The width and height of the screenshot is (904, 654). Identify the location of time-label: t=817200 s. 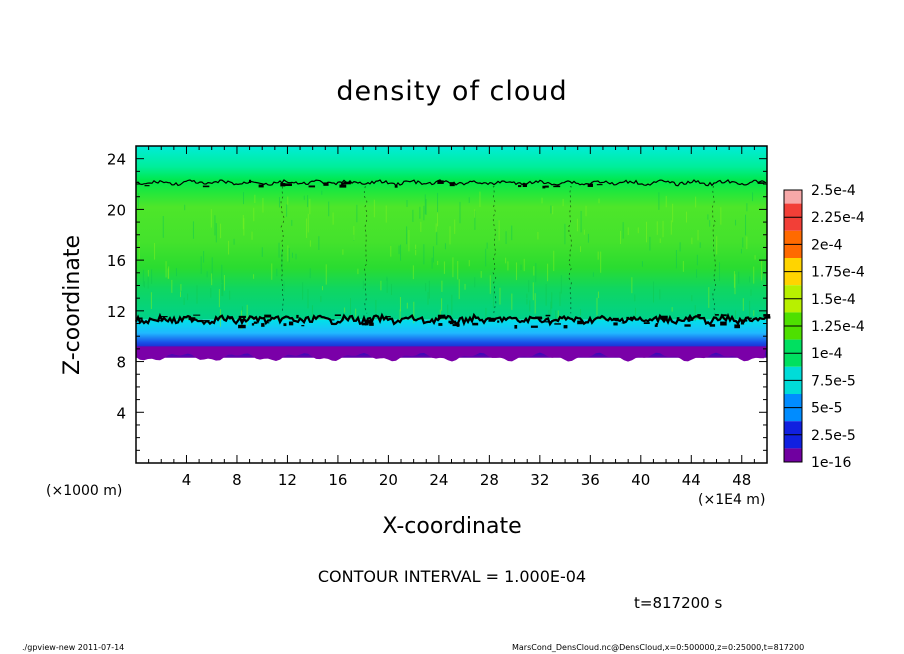
(678, 603).